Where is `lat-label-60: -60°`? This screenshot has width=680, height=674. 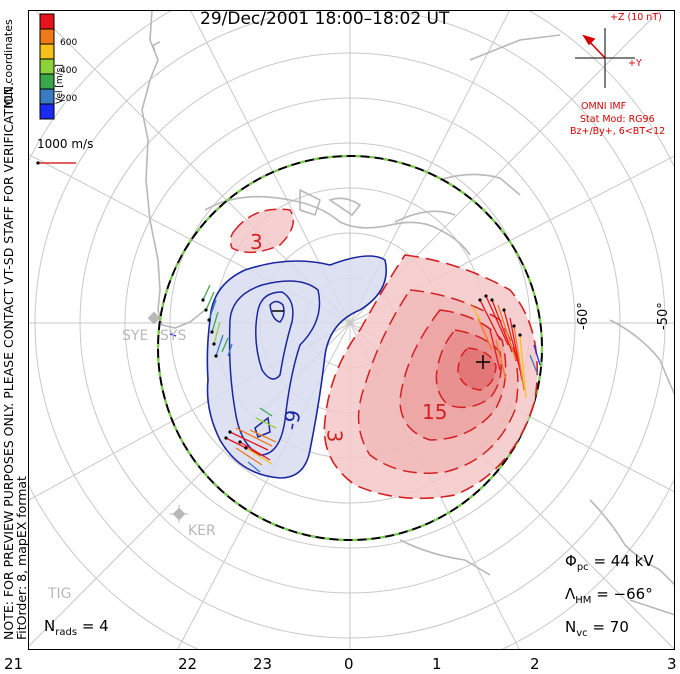 lat-label-60: -60° is located at coordinates (583, 316).